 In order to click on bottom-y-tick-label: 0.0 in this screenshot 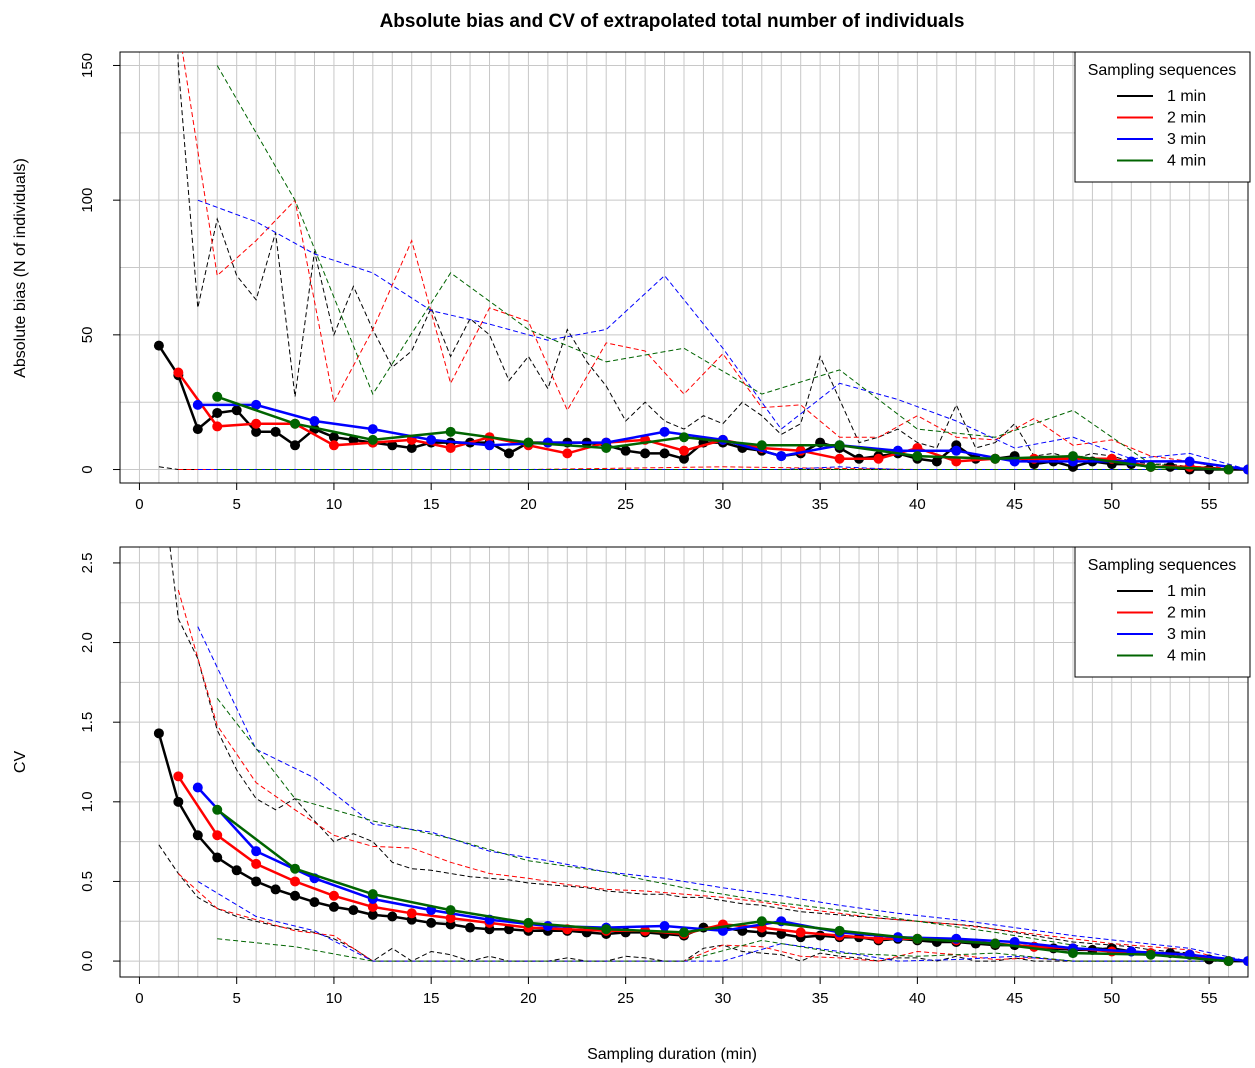, I will do `click(87, 961)`.